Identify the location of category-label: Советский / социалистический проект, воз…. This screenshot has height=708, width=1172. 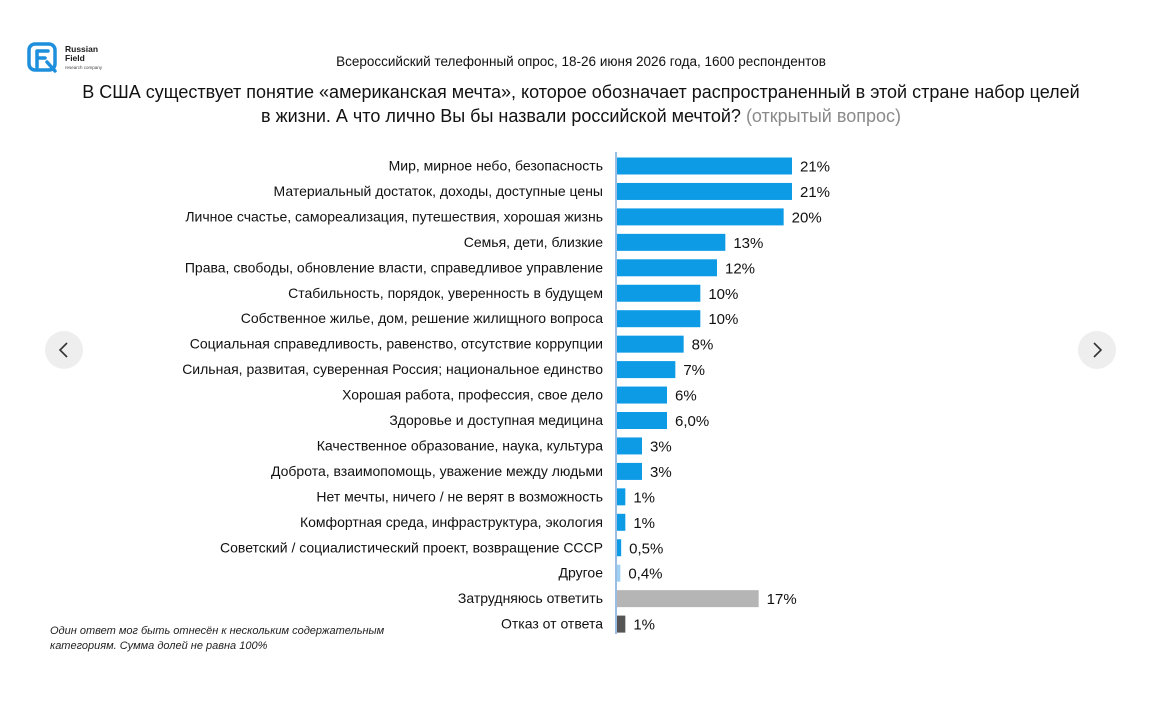
(411, 547).